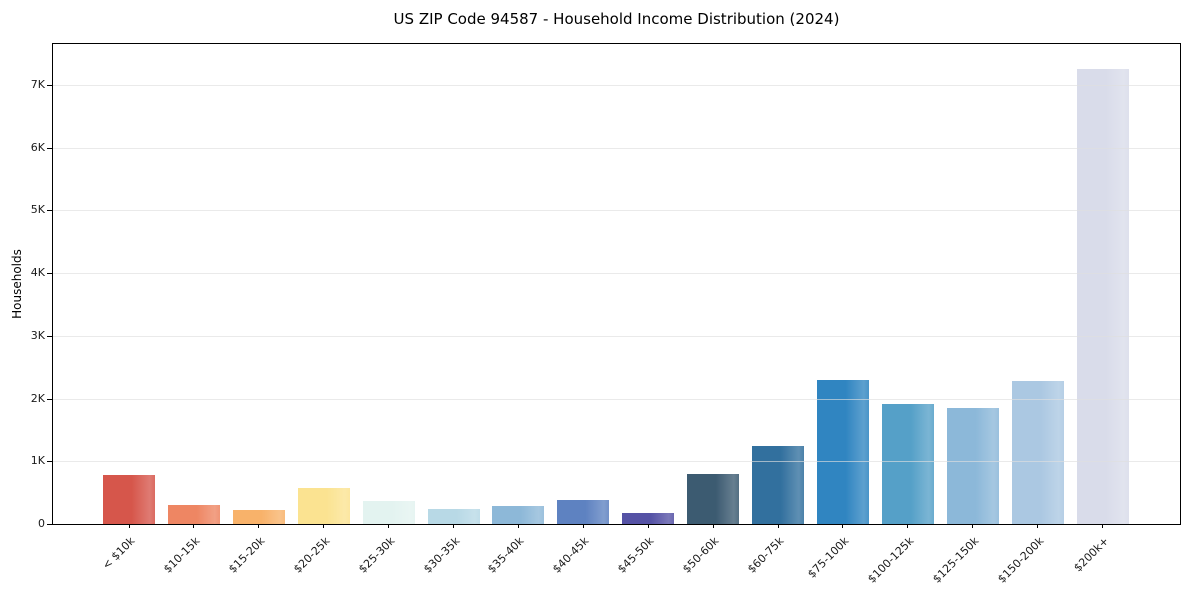 The image size is (1189, 590). Describe the element at coordinates (891, 560) in the screenshot. I see `x-tick-label: $100-125k` at that location.